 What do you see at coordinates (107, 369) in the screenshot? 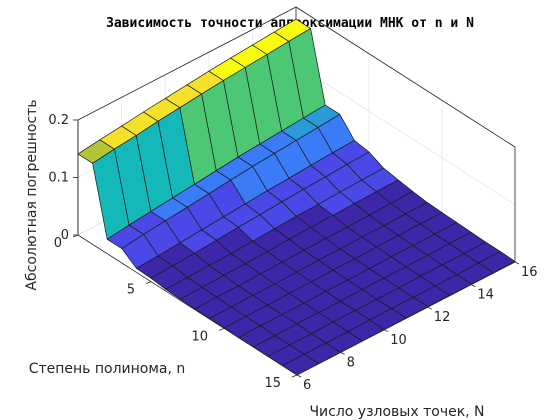
I see `y-axis-label: Степень полинома, n` at bounding box center [107, 369].